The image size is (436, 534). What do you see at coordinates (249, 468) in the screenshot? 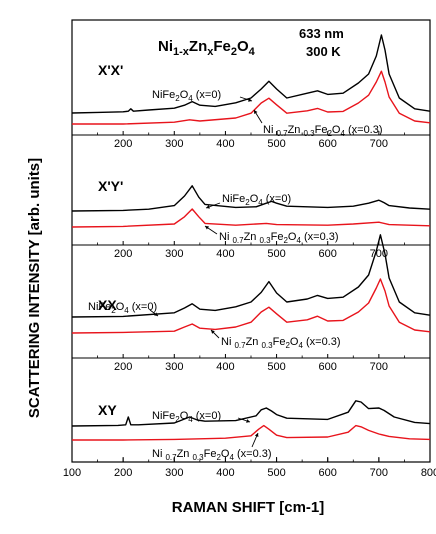
I see `bottom-x-ticks: 100 200 300 400 500 600 700 800` at bounding box center [249, 468].